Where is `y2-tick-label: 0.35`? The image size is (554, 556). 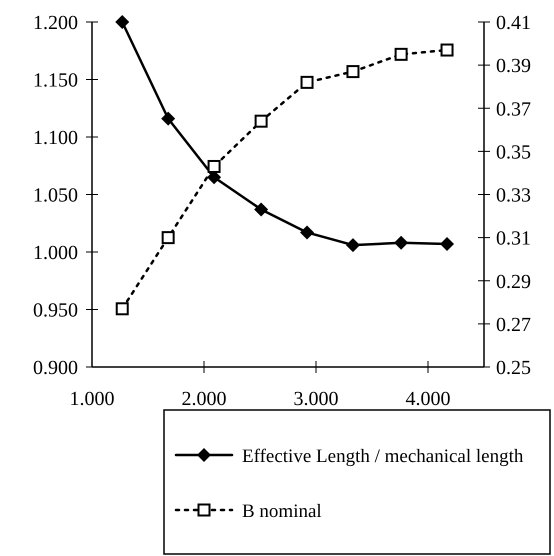 y2-tick-label: 0.35 is located at coordinates (513, 152).